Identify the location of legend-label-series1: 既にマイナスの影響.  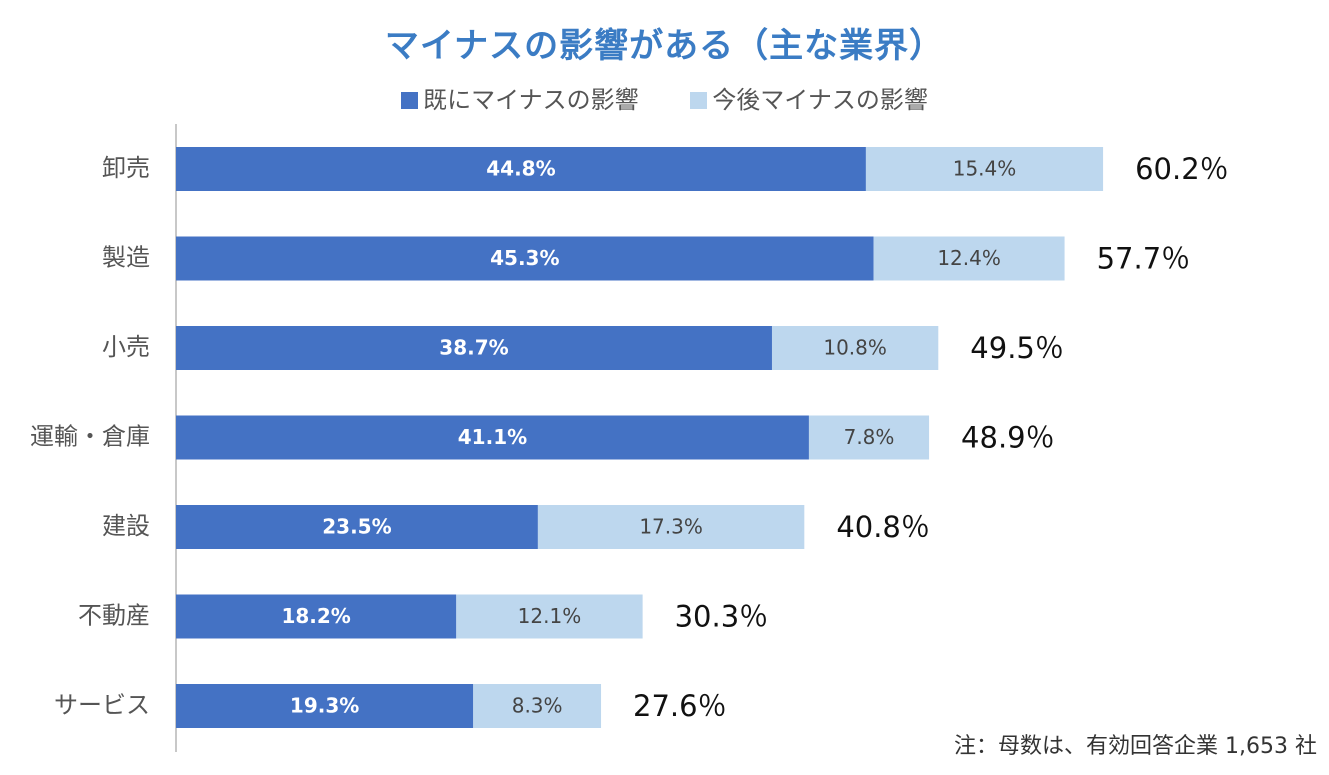
(531, 100).